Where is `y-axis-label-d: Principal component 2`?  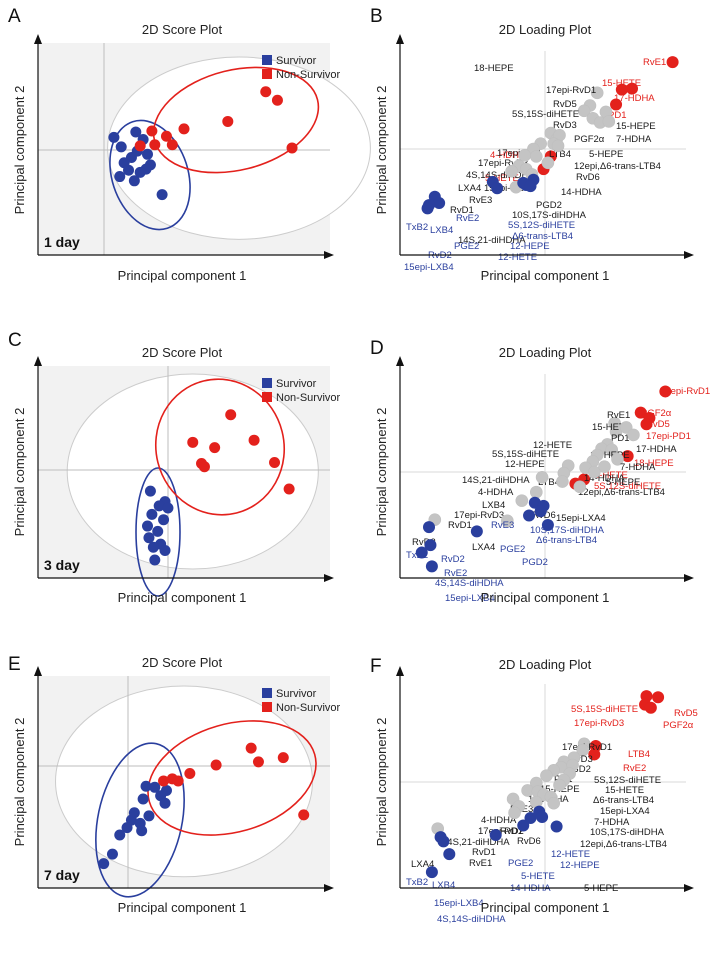
y-axis-label-d: Principal component 2 is located at coordinates (381, 472).